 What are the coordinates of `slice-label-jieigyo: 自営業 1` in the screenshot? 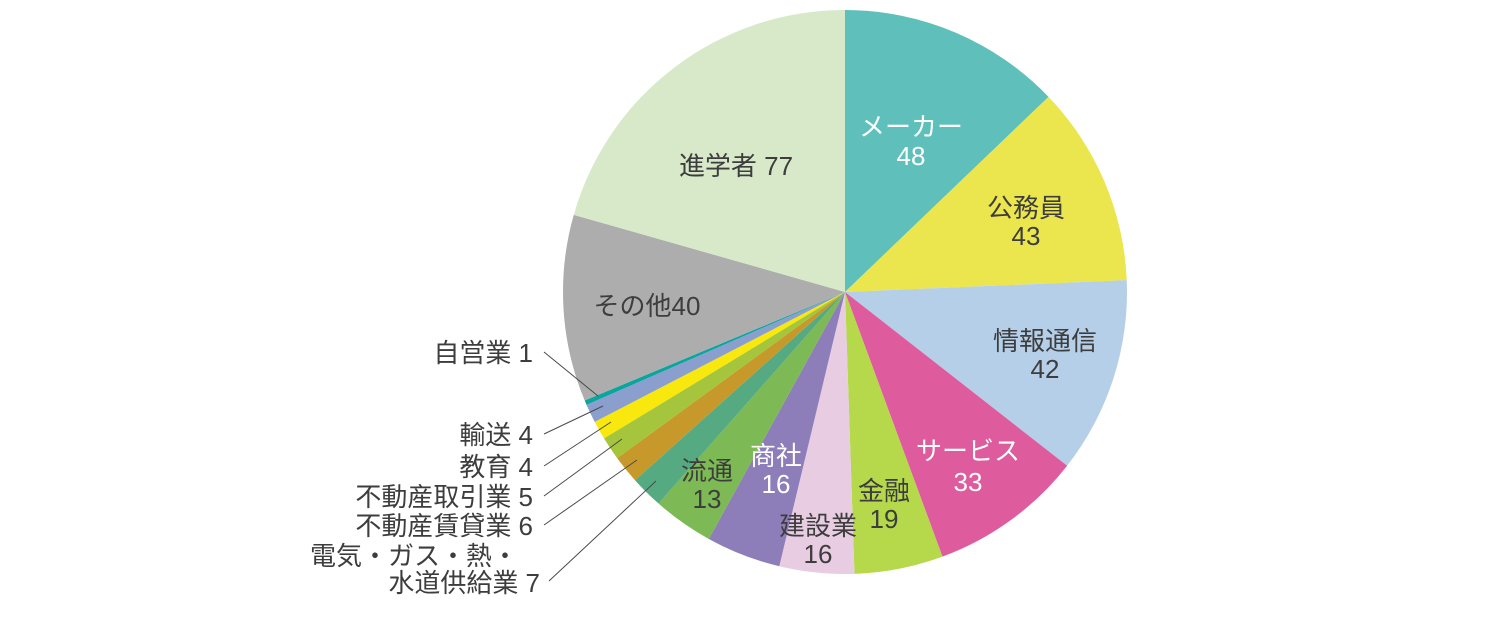 It's located at (483, 353).